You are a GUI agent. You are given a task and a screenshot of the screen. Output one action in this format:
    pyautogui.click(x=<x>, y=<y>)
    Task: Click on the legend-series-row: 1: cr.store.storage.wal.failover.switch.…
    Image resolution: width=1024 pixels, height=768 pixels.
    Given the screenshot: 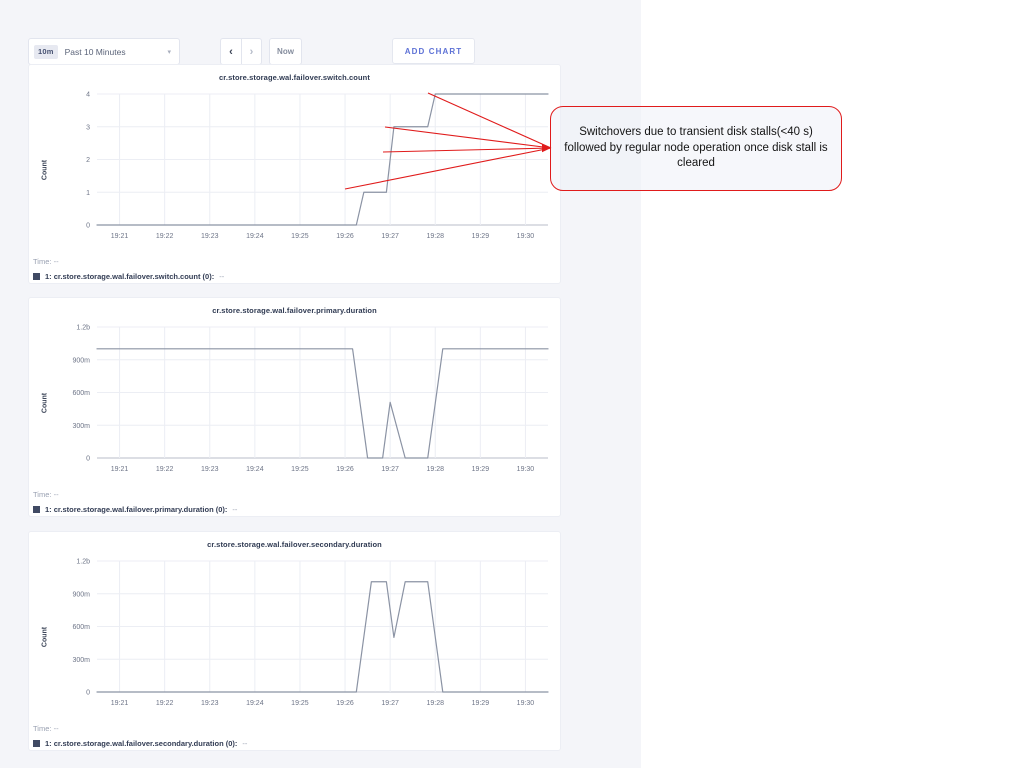 What is the action you would take?
    pyautogui.click(x=296, y=276)
    